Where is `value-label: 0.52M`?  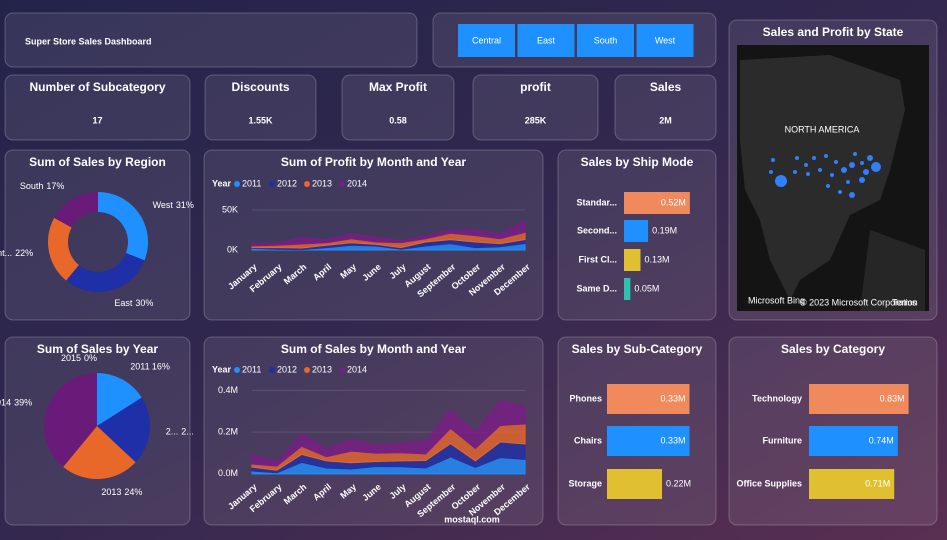 value-label: 0.52M is located at coordinates (673, 202).